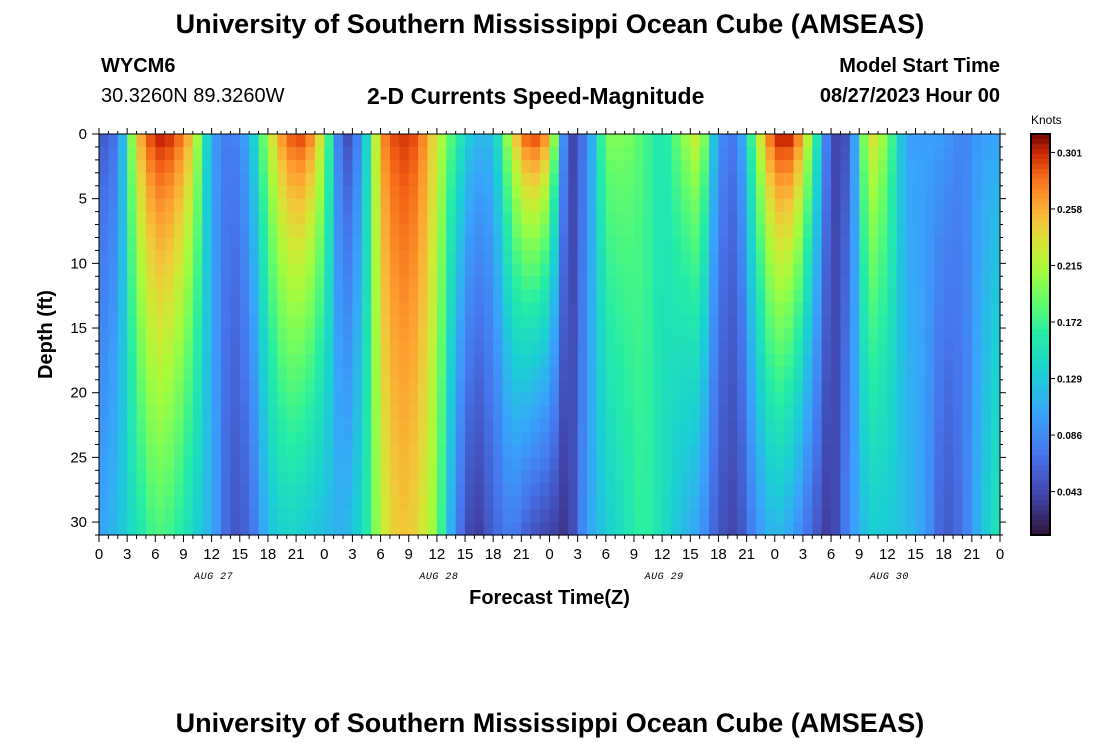 The width and height of the screenshot is (1100, 750). What do you see at coordinates (1040, 297) in the screenshot?
I see `colorbar-segment` at bounding box center [1040, 297].